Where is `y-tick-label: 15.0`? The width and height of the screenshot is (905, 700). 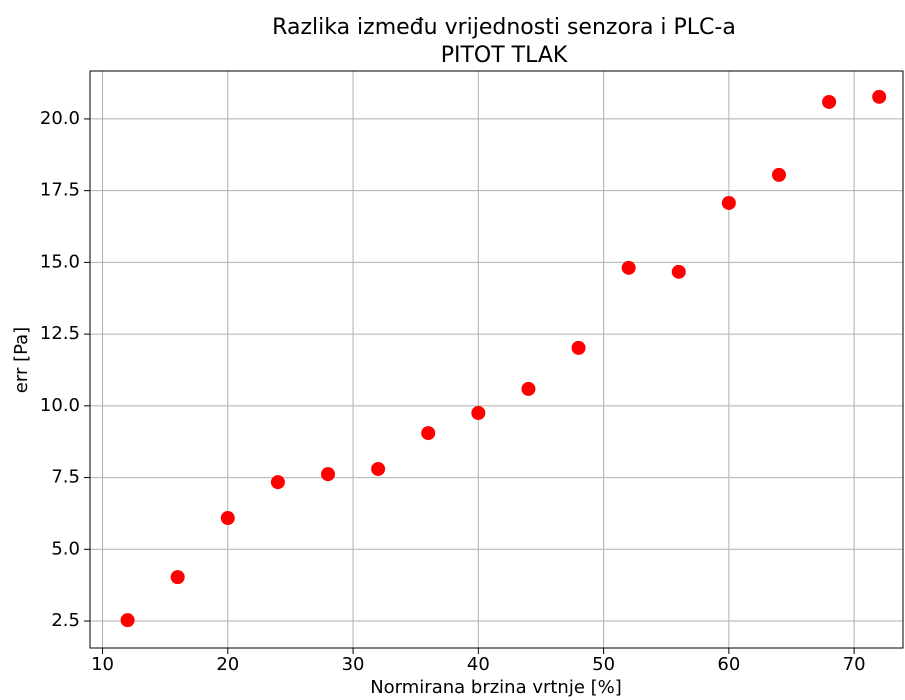
y-tick-label: 15.0 is located at coordinates (60, 261).